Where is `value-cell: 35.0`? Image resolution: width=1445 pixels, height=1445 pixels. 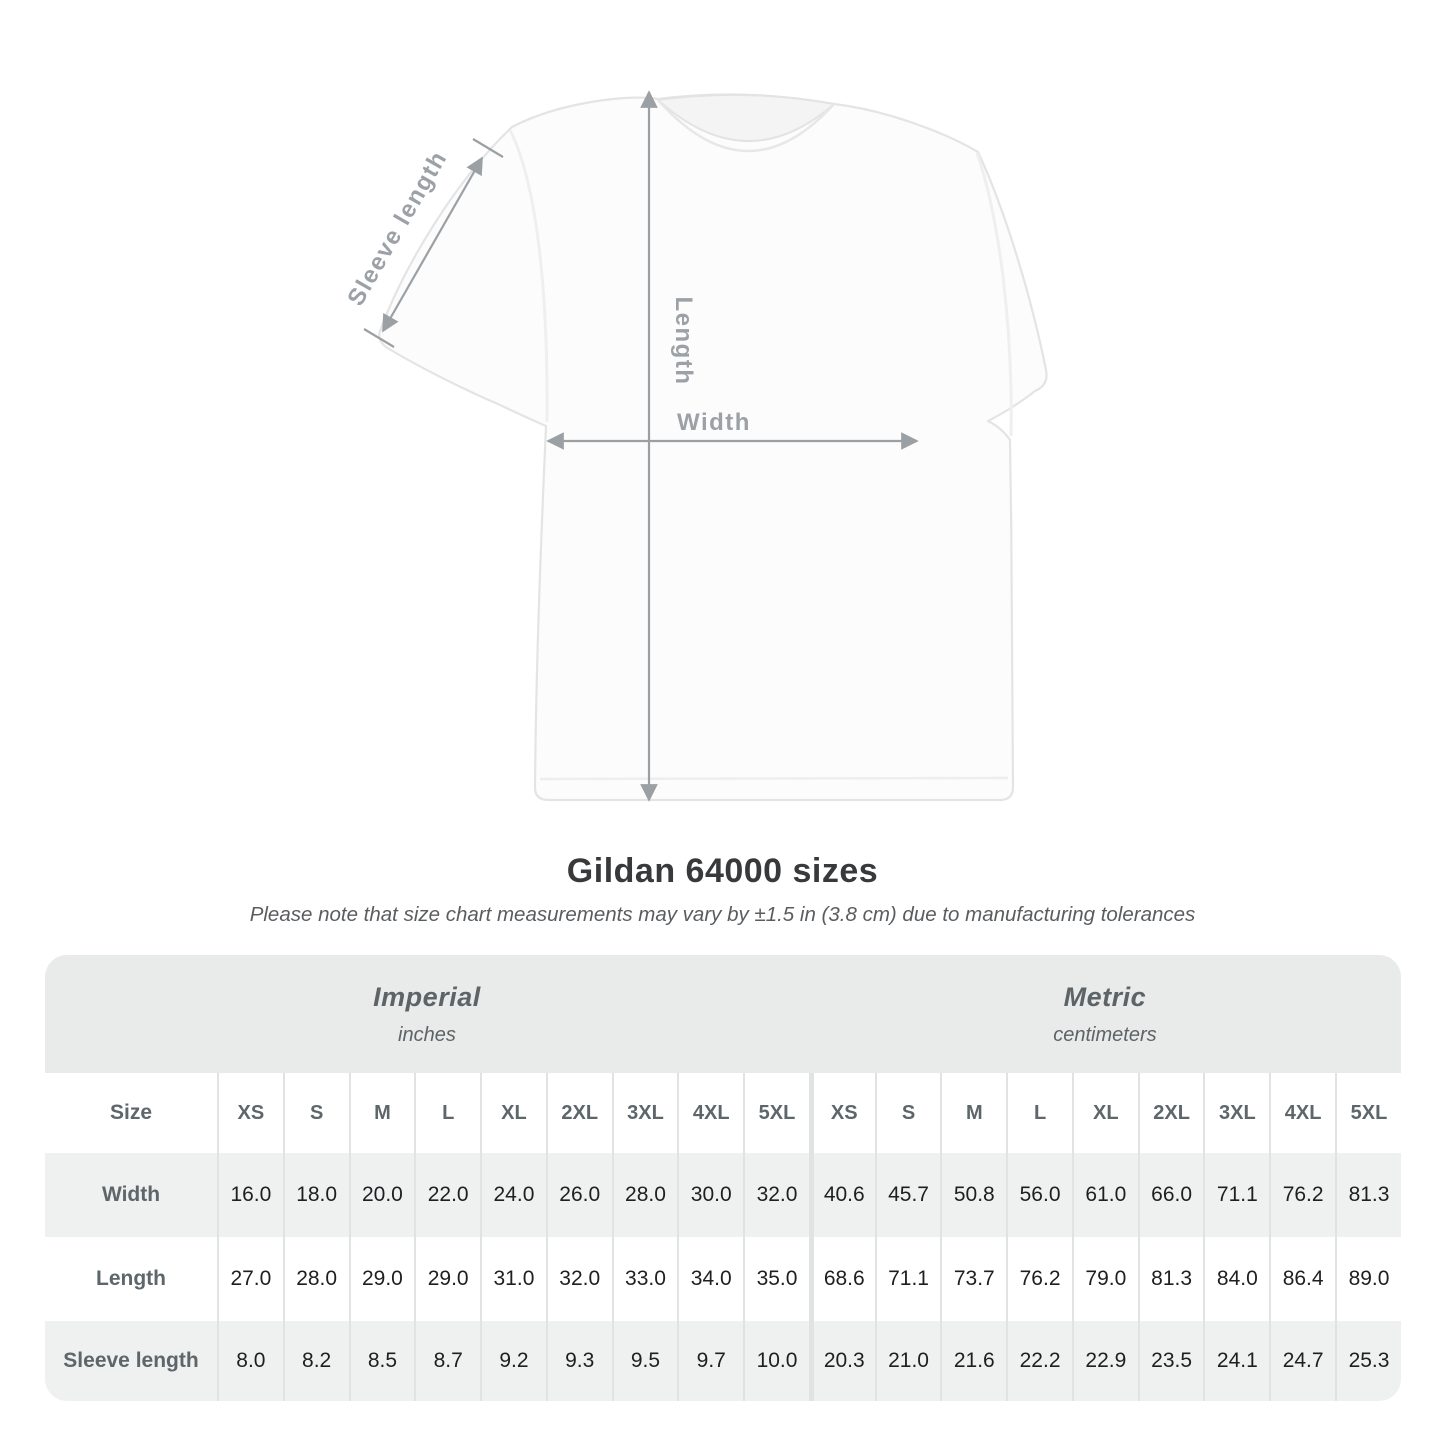 value-cell: 35.0 is located at coordinates (776, 1279).